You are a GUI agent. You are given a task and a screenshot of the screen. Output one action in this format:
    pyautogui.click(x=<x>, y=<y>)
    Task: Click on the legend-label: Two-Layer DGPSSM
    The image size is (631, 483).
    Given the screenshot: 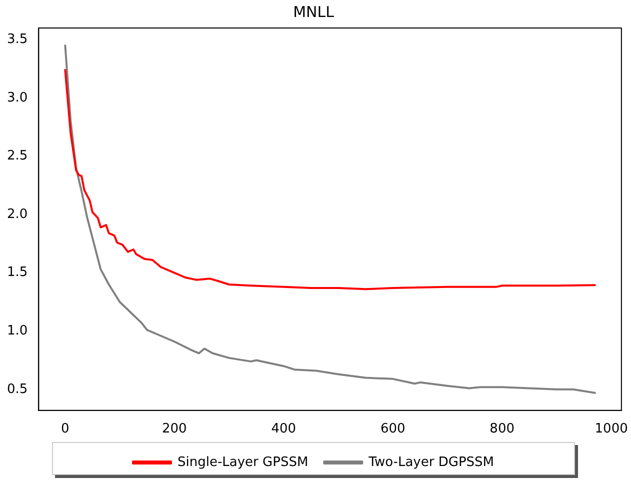 What is the action you would take?
    pyautogui.click(x=431, y=462)
    